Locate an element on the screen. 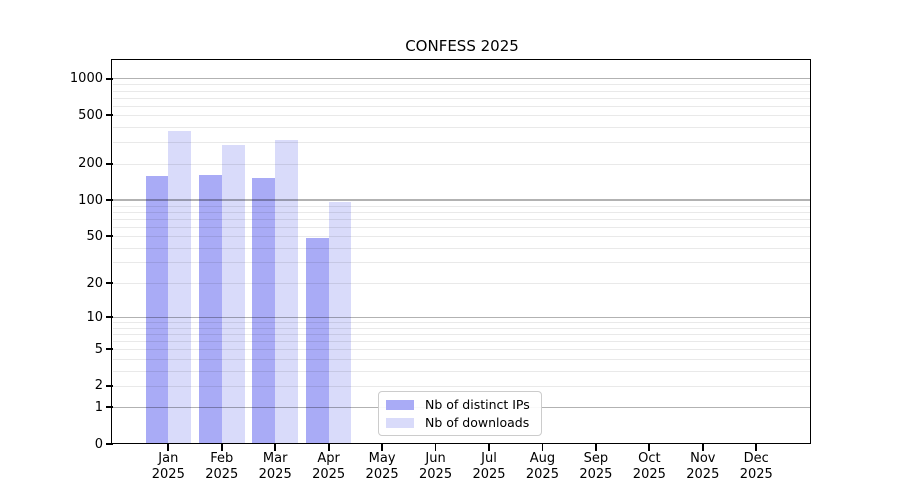  chart-title: CONFESS 2025 is located at coordinates (462, 46).